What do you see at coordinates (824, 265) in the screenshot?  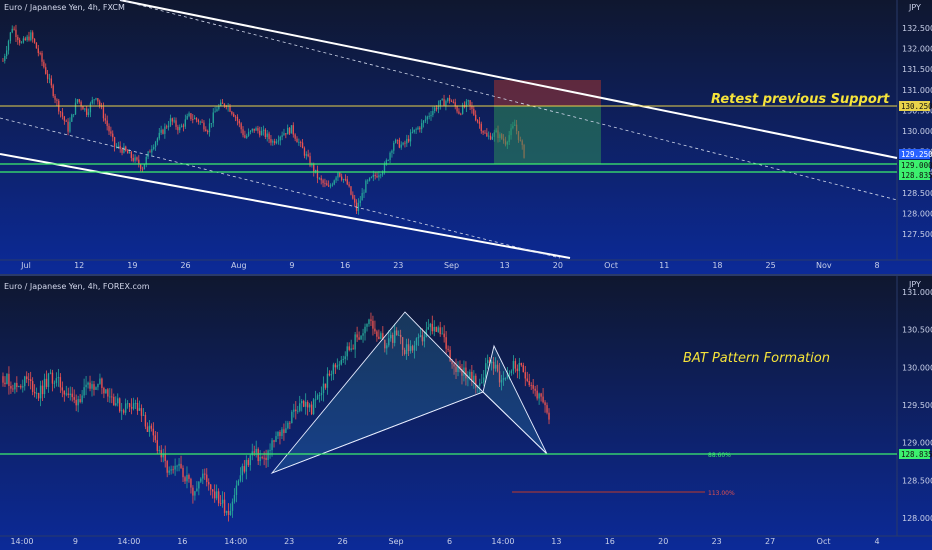 I see `x-tick-label: Nov` at bounding box center [824, 265].